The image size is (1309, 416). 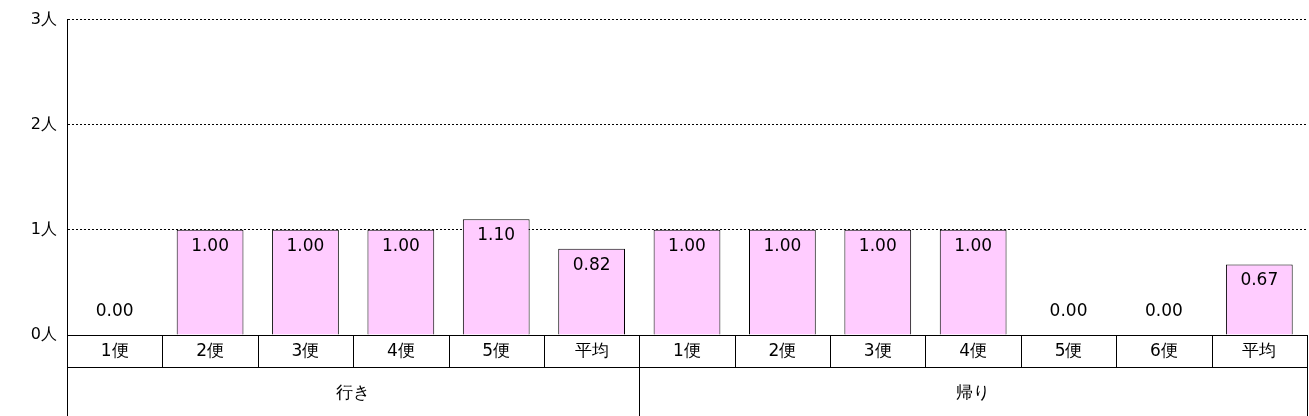 What do you see at coordinates (353, 391) in the screenshot?
I see `text: 行き` at bounding box center [353, 391].